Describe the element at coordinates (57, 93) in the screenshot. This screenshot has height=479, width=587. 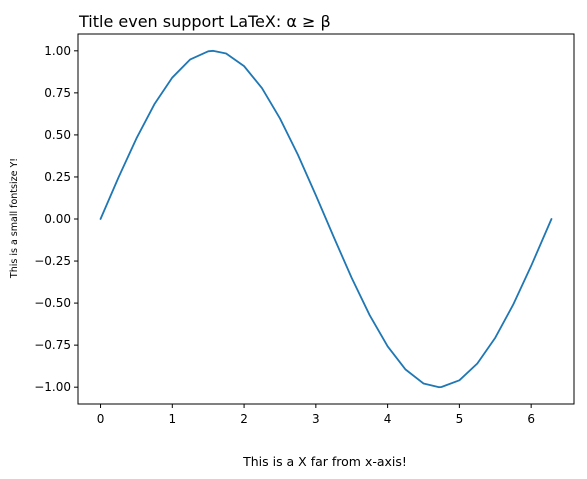
I see `y-tick-label: 0.75` at that location.